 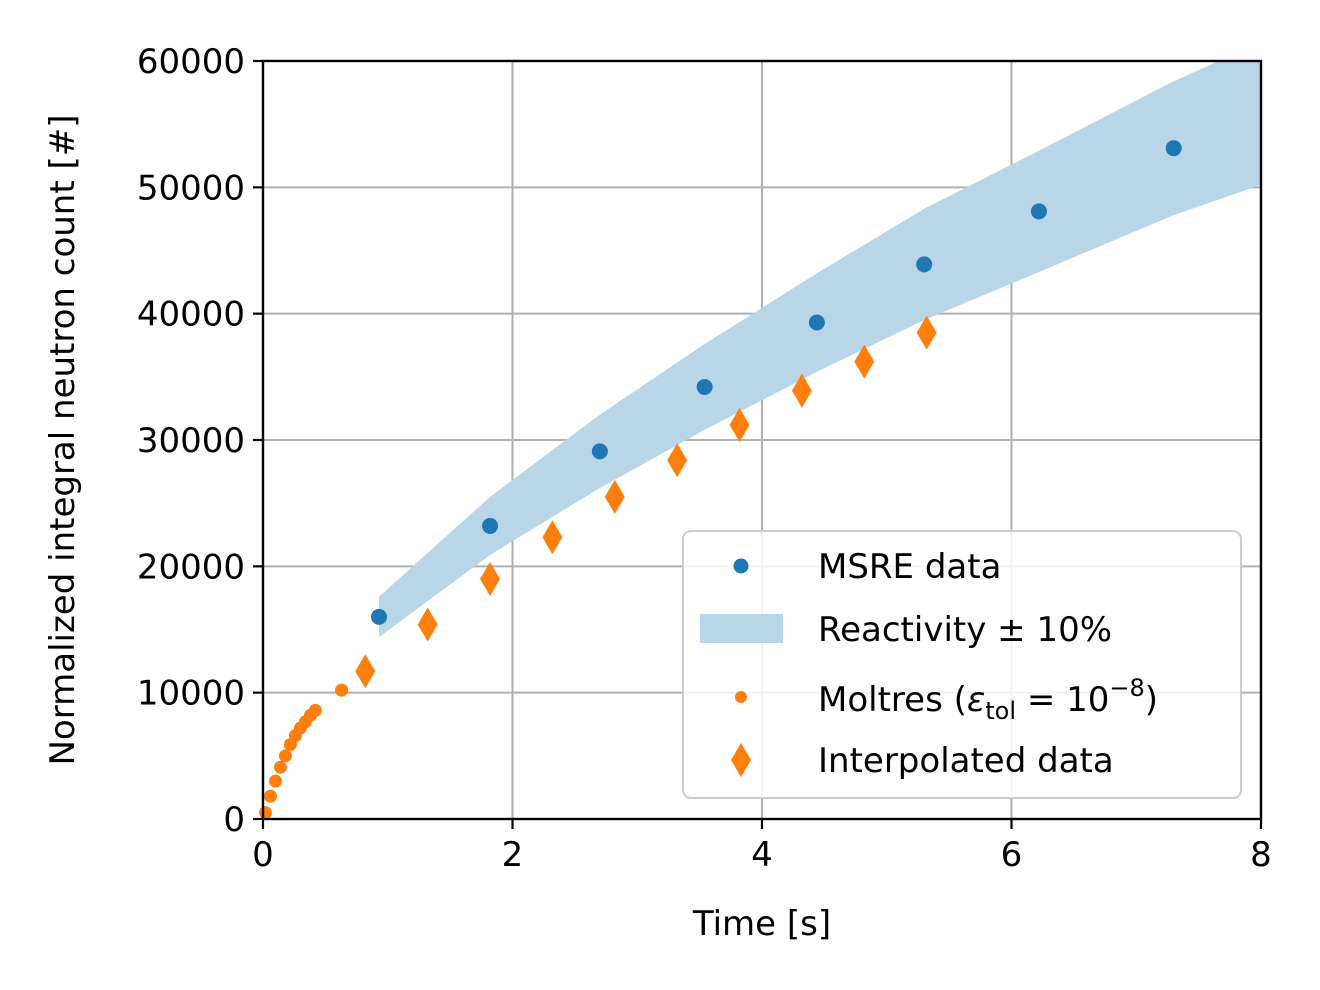 I want to click on legend-band-swatch, so click(x=741, y=628).